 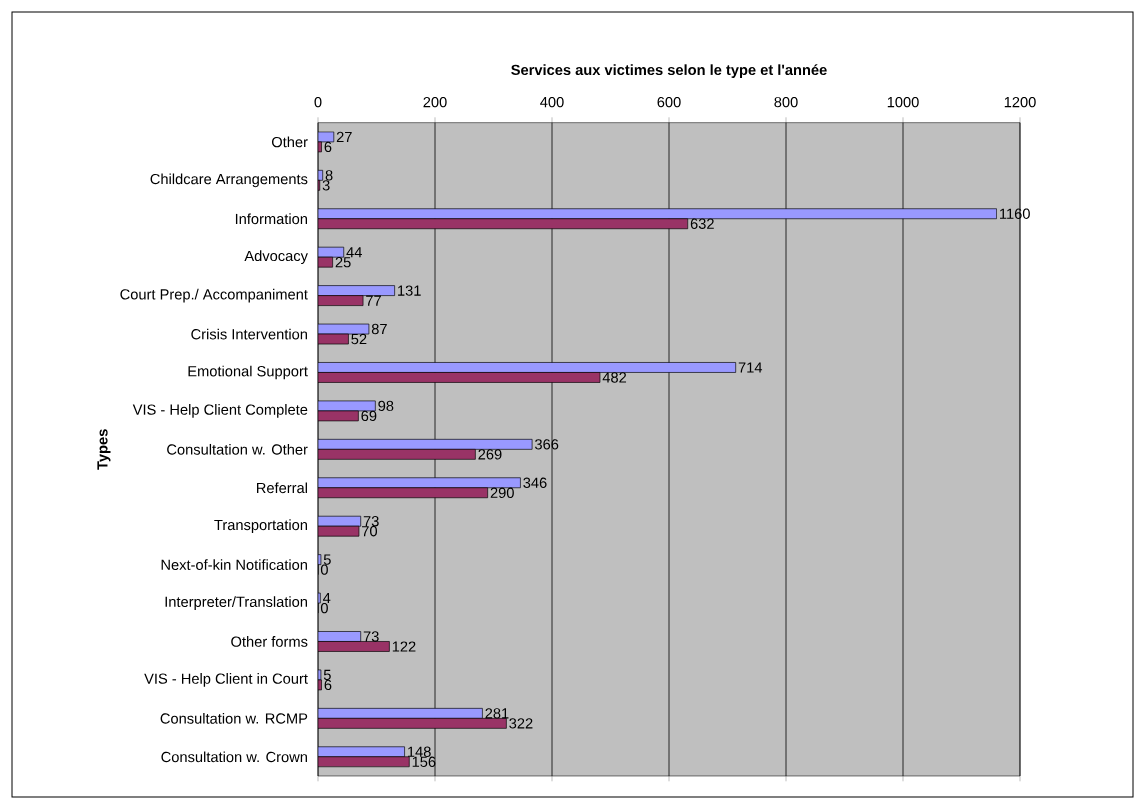 What do you see at coordinates (379, 329) in the screenshot?
I see `data-label: 87` at bounding box center [379, 329].